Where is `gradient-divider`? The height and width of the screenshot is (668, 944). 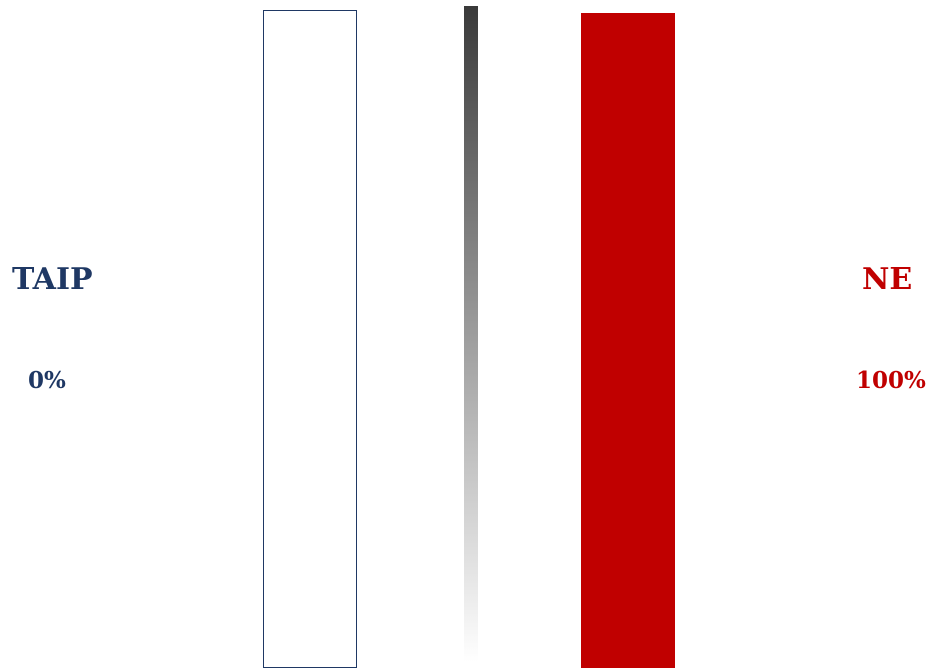 gradient-divider is located at coordinates (471, 334).